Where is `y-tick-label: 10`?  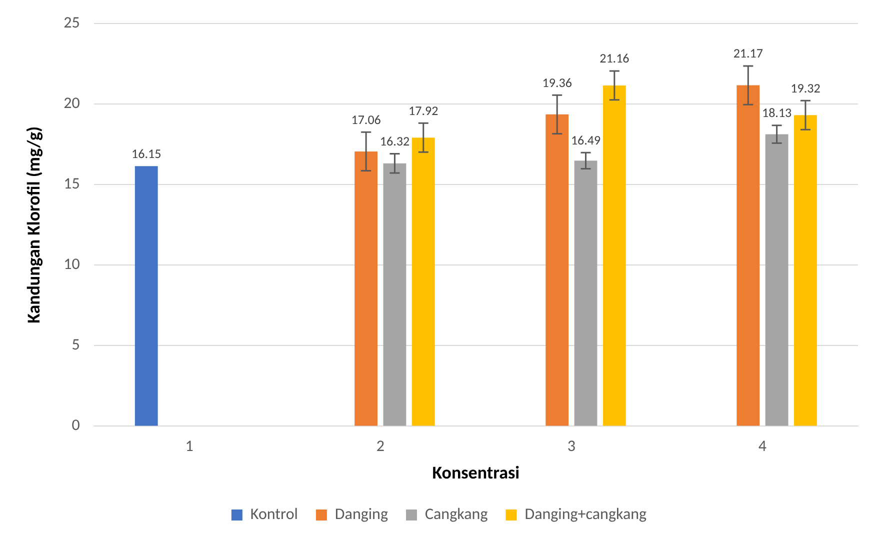 y-tick-label: 10 is located at coordinates (72, 264).